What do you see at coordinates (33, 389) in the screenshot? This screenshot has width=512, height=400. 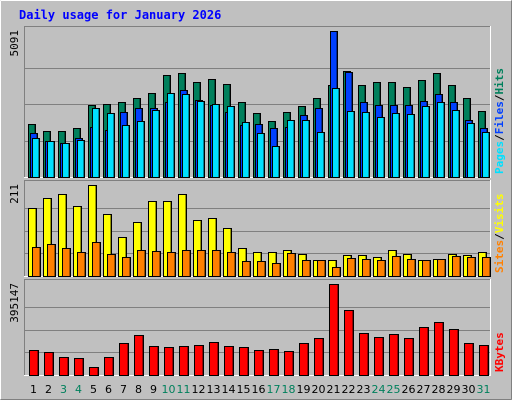 I see `day-label-1: 1` at bounding box center [33, 389].